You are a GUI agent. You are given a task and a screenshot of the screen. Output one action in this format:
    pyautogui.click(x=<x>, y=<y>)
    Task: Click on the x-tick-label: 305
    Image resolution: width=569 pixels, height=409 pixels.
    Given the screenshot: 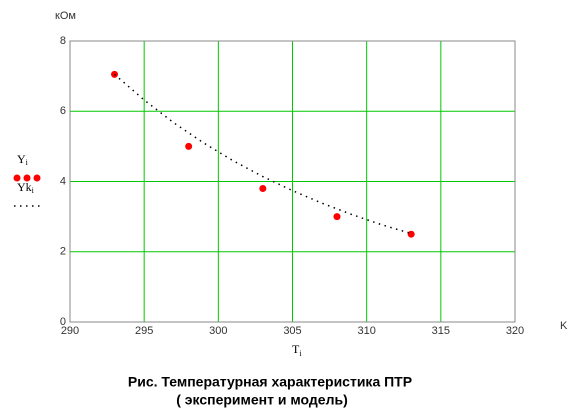 What is the action you would take?
    pyautogui.click(x=292, y=331)
    